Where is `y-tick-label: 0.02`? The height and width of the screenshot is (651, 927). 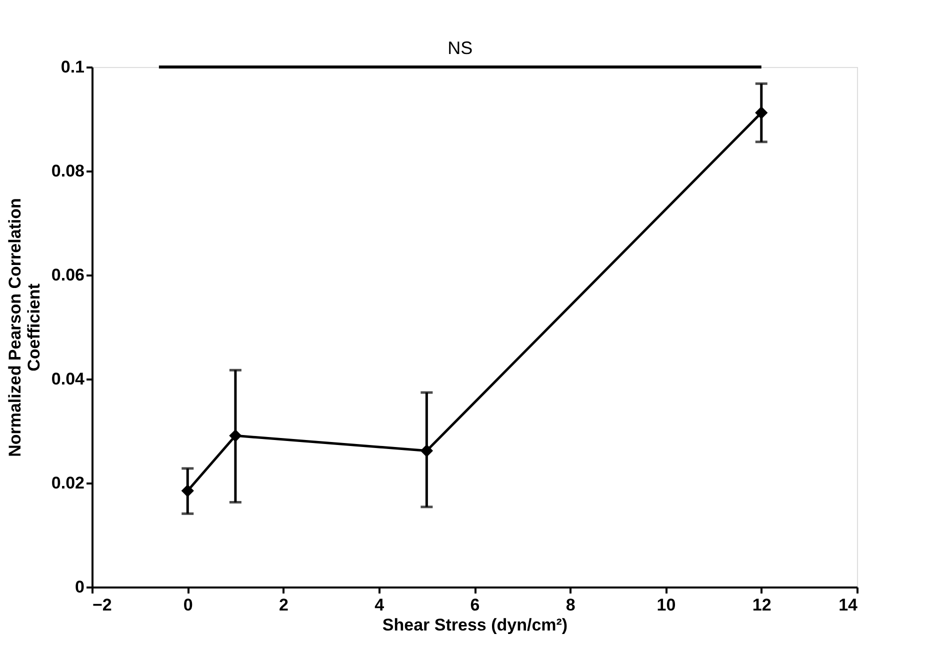 y-tick-label: 0.02 is located at coordinates (67, 483).